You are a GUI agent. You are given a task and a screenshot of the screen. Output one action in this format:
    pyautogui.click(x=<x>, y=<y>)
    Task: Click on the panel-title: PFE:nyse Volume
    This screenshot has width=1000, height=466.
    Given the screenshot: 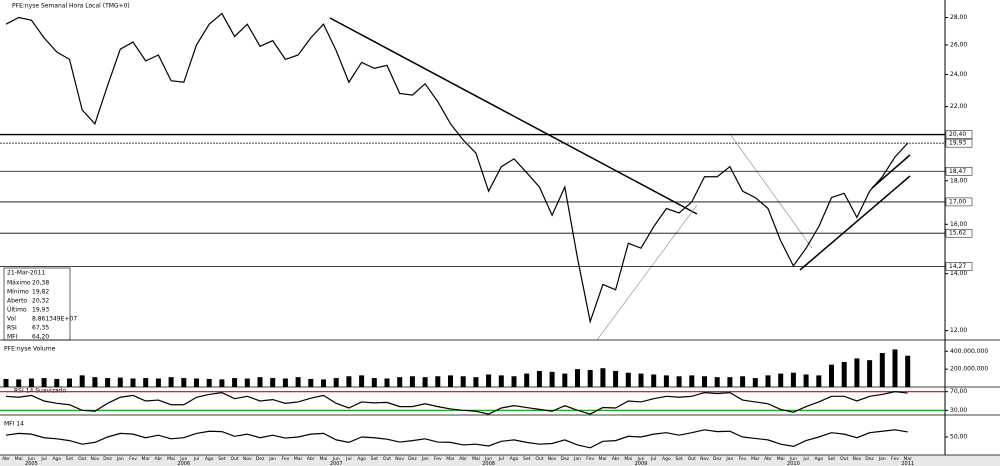 What is the action you would take?
    pyautogui.click(x=30, y=349)
    